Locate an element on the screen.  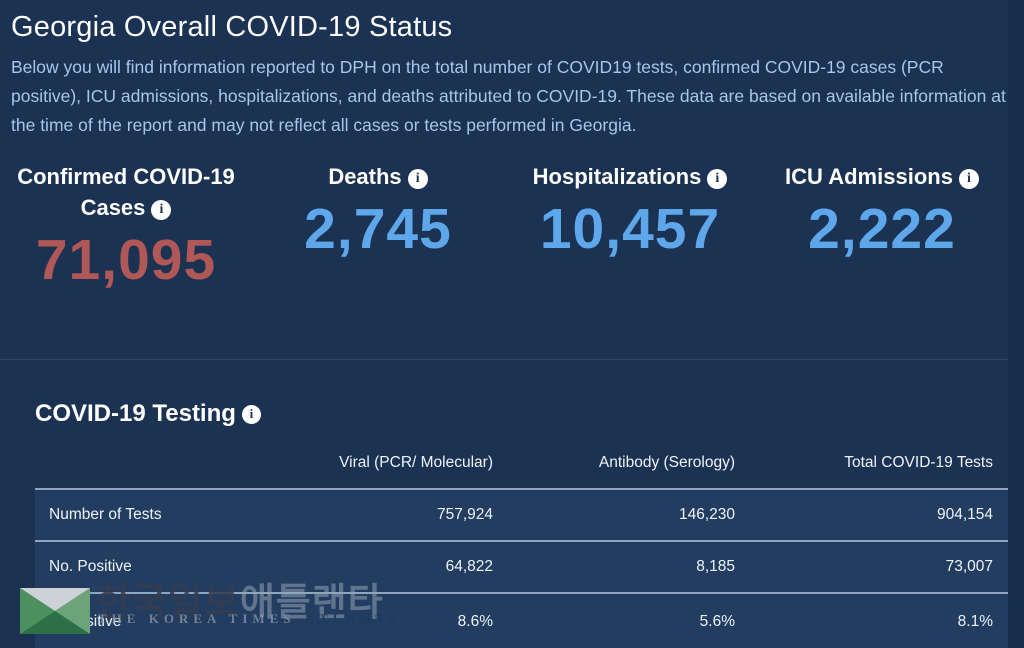
stat-label: Hospitalizations is located at coordinates (630, 176).